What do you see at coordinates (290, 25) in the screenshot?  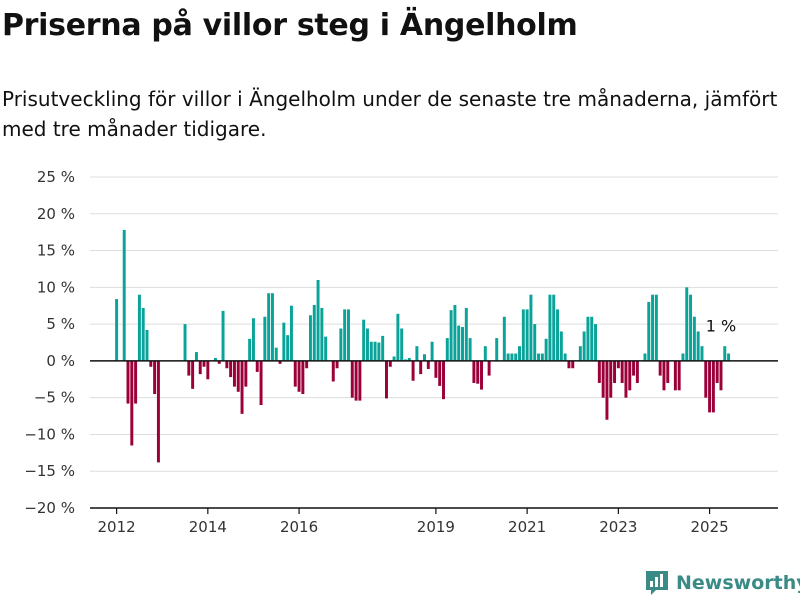 I see `chart-title: Priserna på villor steg i Ängelholm` at bounding box center [290, 25].